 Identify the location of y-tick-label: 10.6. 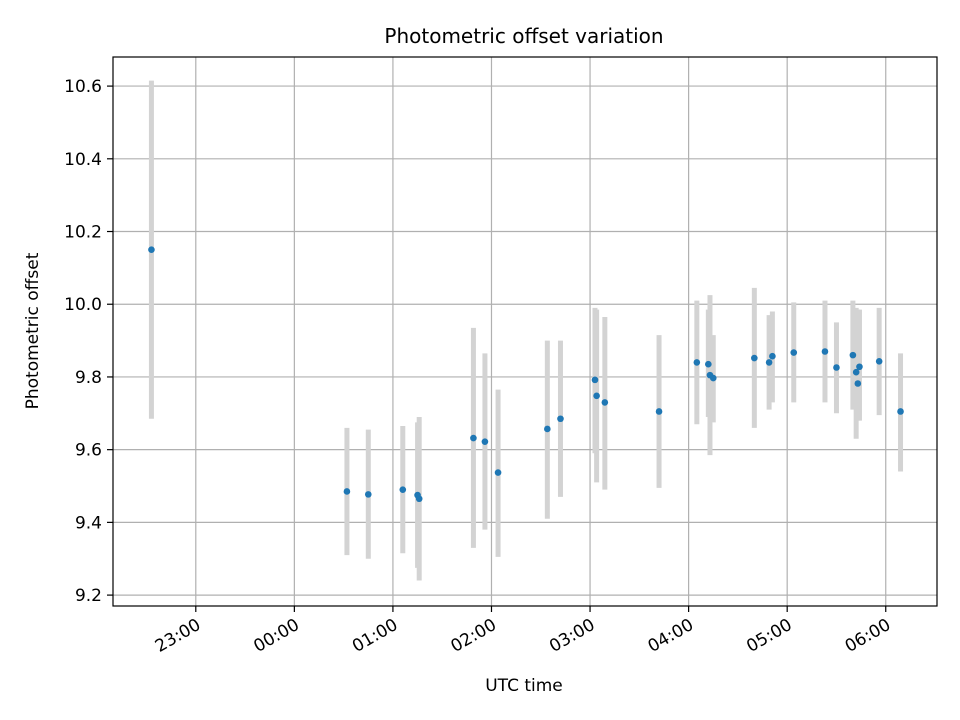
(83, 87).